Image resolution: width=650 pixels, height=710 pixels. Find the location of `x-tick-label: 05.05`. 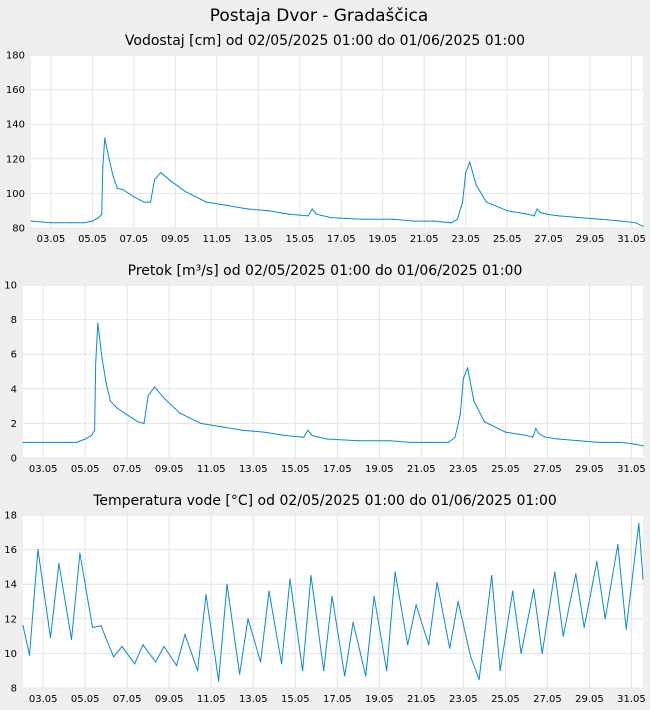

x-tick-label: 05.05 is located at coordinates (92, 239).